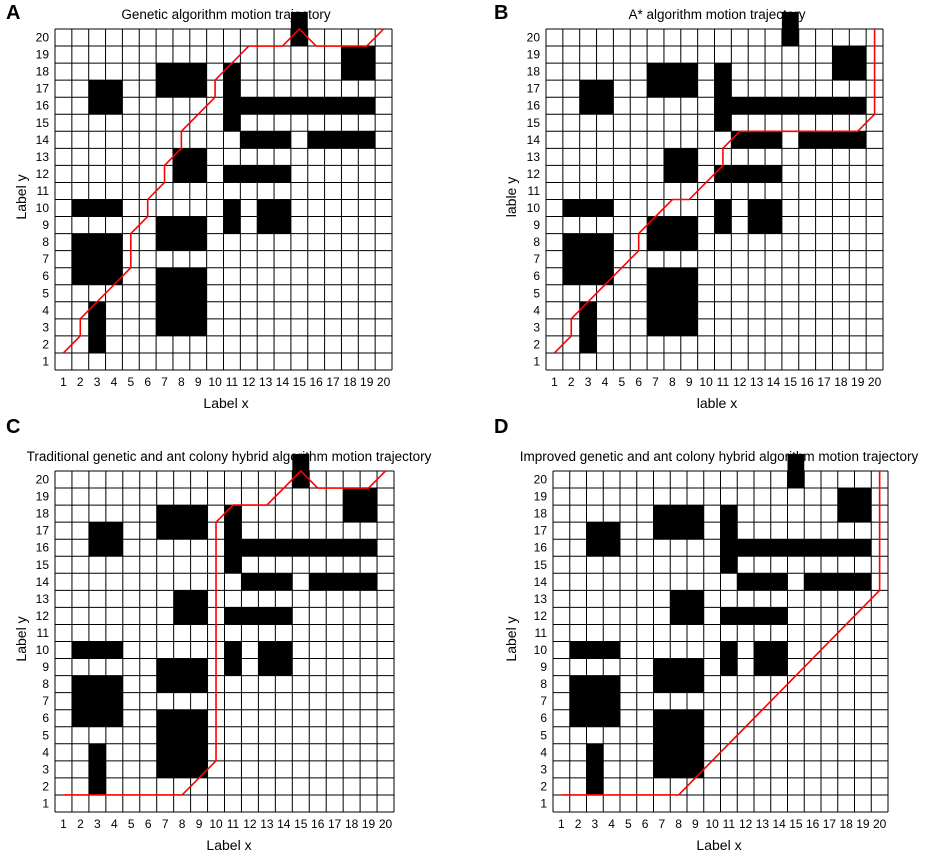 This screenshot has height=855, width=948. What do you see at coordinates (543, 667) in the screenshot?
I see `y-tick-label: 9` at bounding box center [543, 667].